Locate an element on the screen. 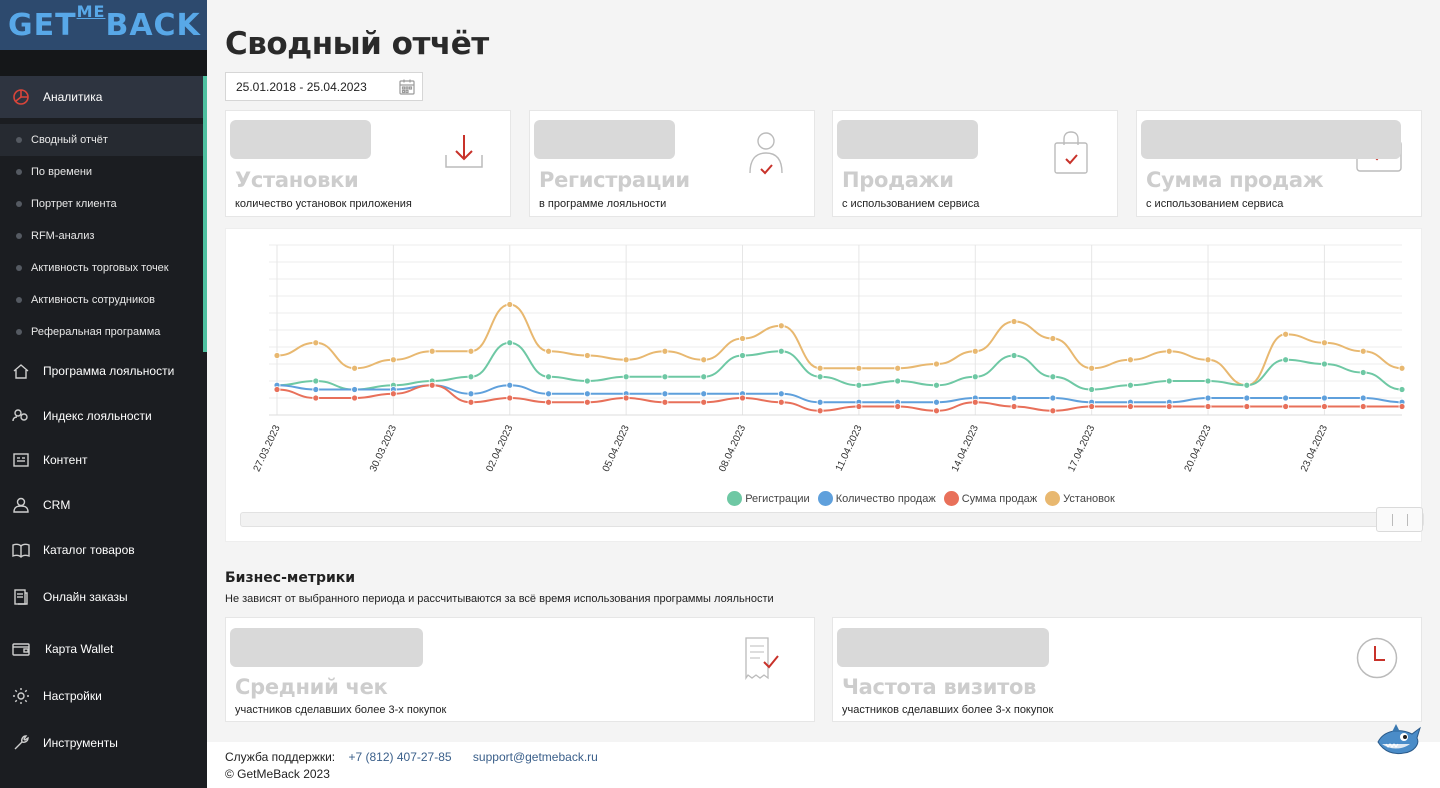  nav-item-label: Контент is located at coordinates (65, 460).